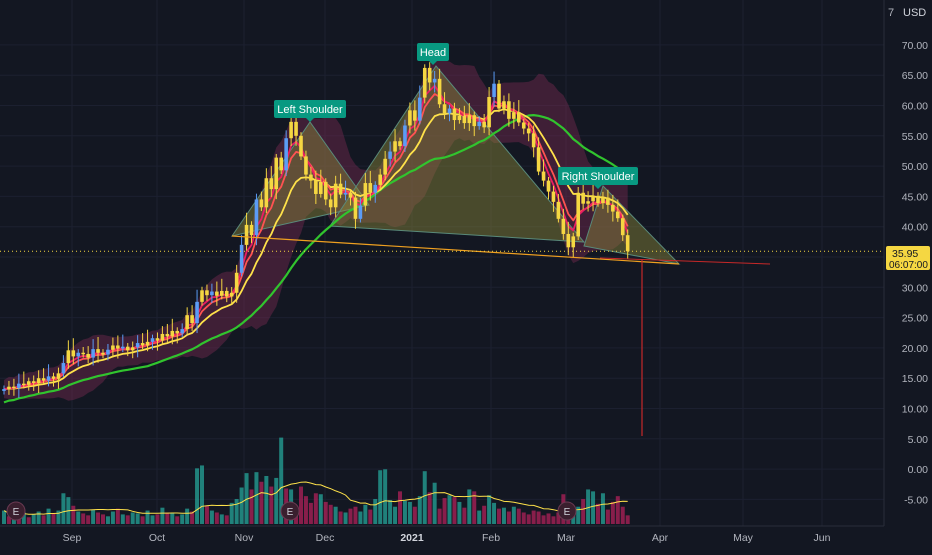  I want to click on price-tick-label: 55.00, so click(915, 137).